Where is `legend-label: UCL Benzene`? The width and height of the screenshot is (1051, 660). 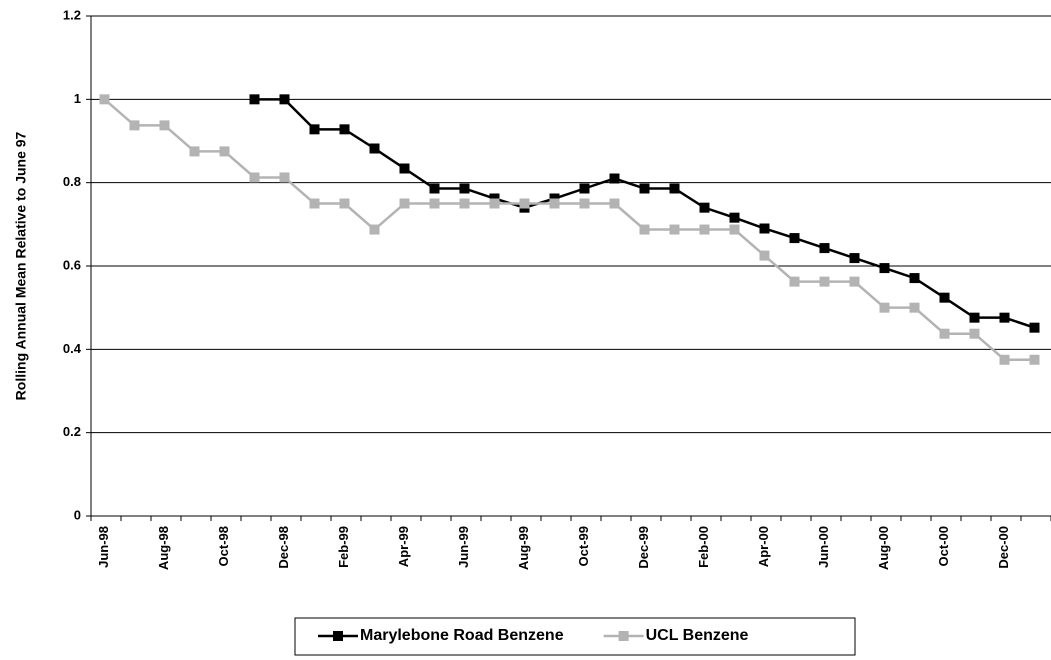 legend-label: UCL Benzene is located at coordinates (697, 635).